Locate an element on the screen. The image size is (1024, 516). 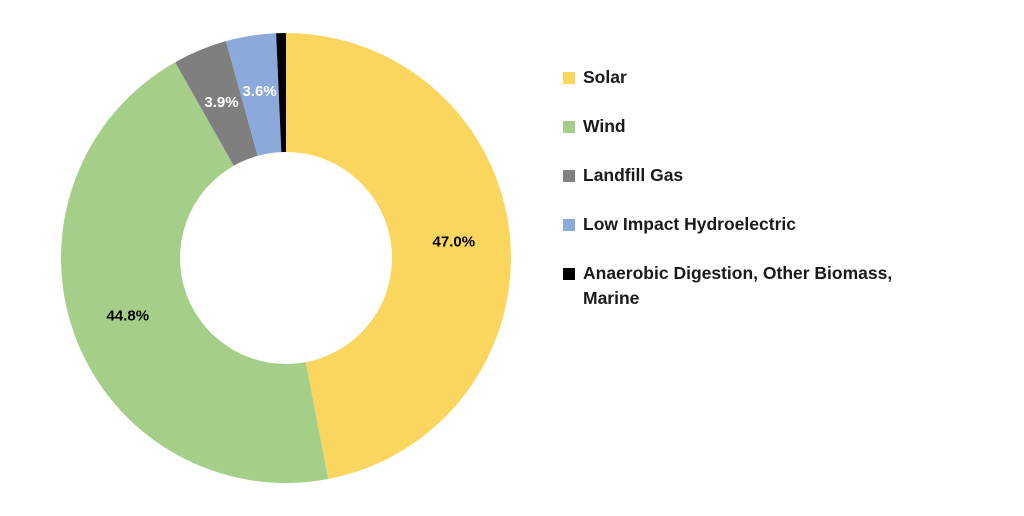
legend-swatch-solar is located at coordinates (569, 78).